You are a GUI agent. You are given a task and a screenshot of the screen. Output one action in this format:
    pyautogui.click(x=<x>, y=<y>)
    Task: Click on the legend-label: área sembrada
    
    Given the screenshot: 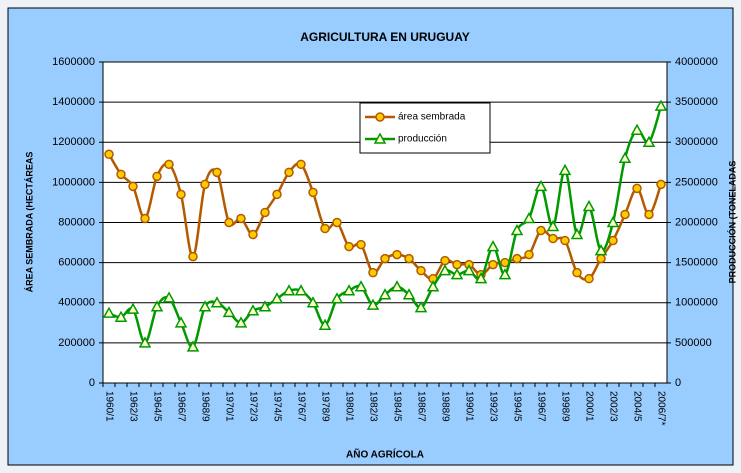 What is the action you would take?
    pyautogui.click(x=432, y=117)
    